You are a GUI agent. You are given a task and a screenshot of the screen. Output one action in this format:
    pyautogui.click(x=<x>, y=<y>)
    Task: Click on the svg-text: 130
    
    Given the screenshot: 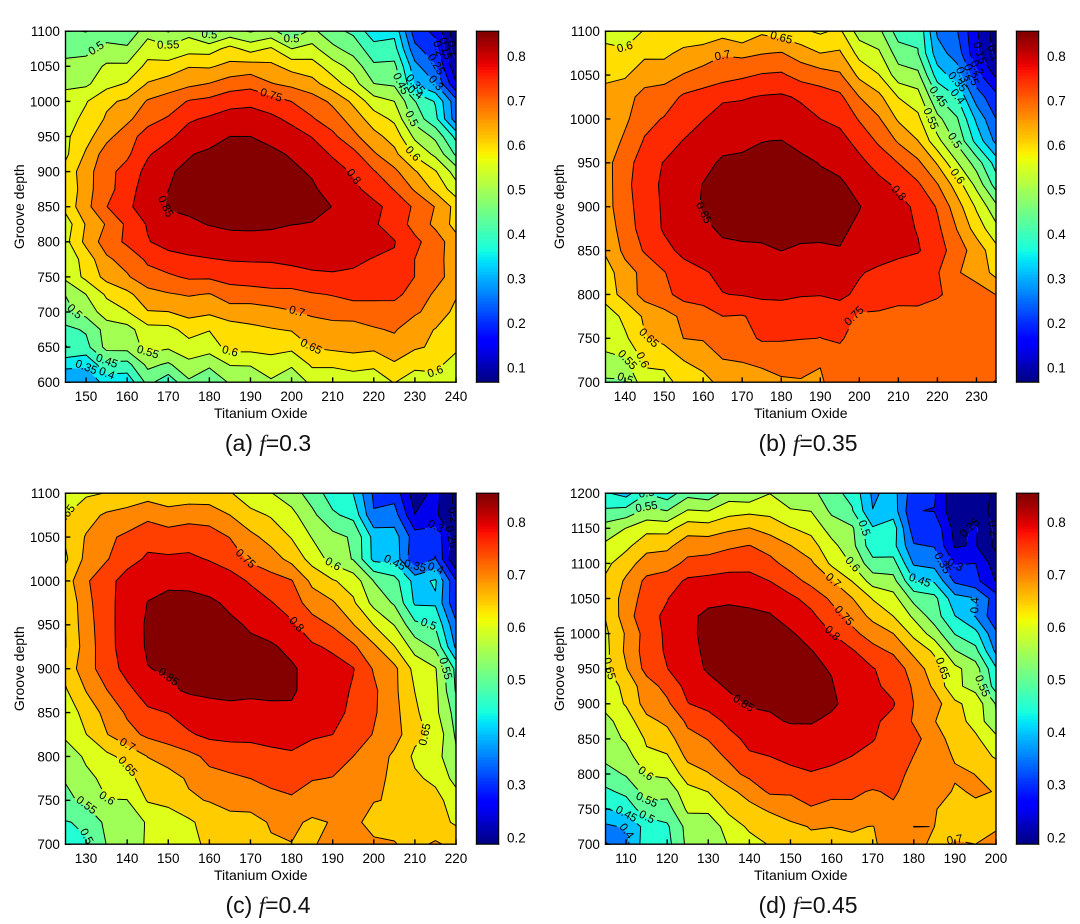 What is the action you would take?
    pyautogui.click(x=708, y=858)
    